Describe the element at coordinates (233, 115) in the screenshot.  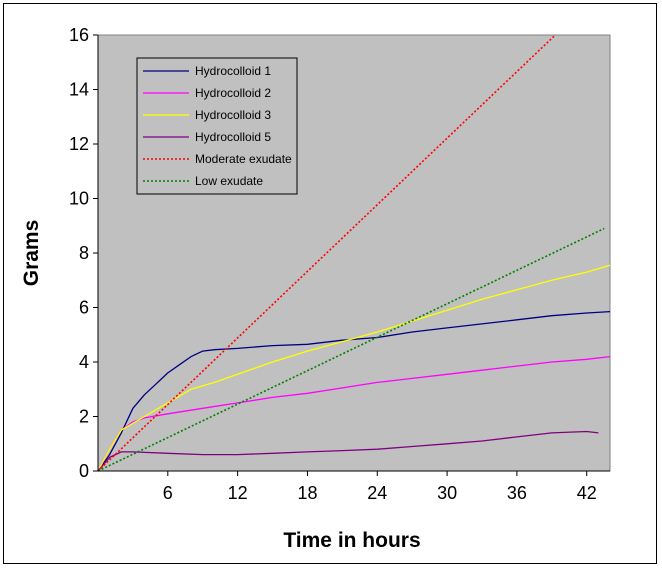
I see `legend-label: Hydrocolloid 3` at that location.